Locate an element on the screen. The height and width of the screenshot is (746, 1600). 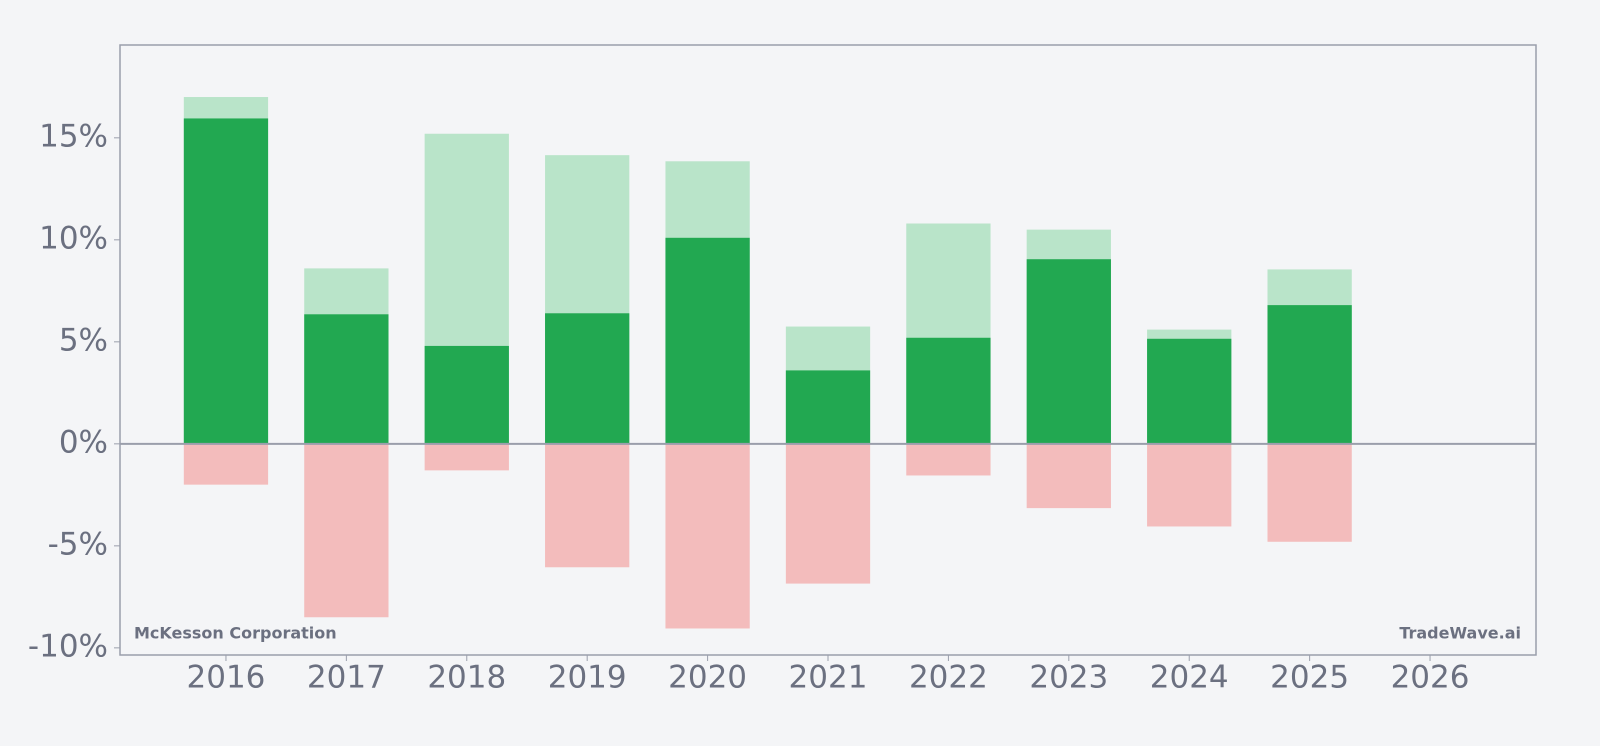
x-tick-label: 2025 is located at coordinates (1309, 678).